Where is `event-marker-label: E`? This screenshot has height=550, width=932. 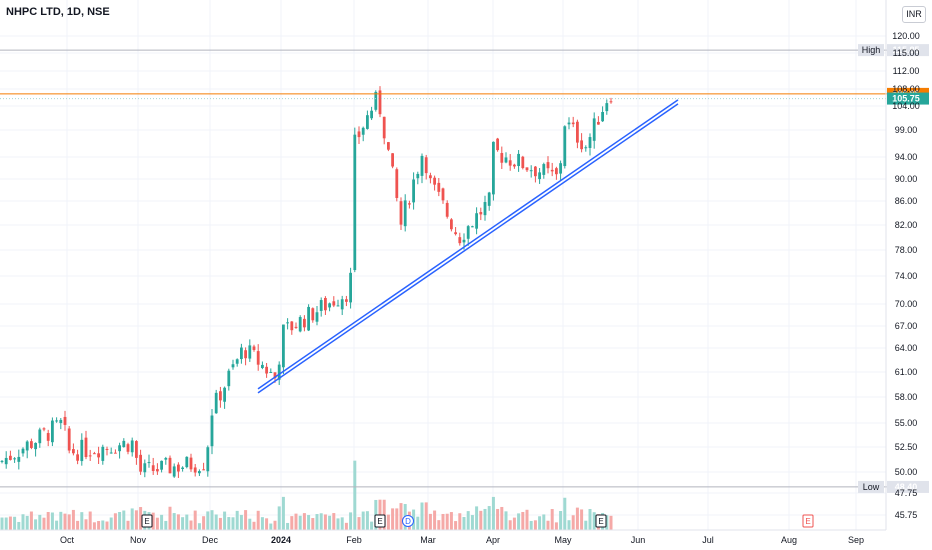 event-marker-label: E is located at coordinates (379, 521).